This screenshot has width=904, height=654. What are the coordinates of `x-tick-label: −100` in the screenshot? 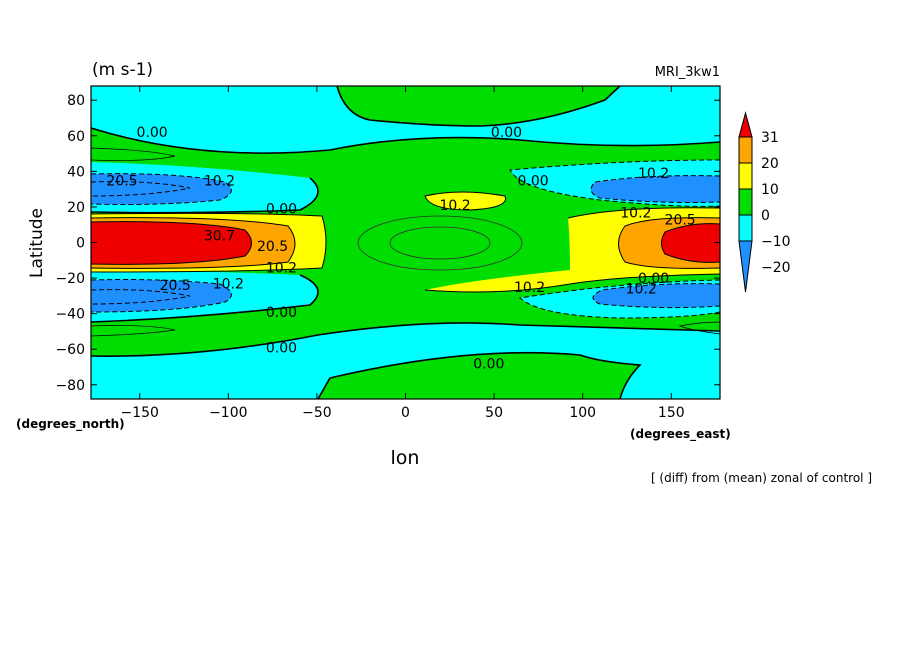 It's located at (228, 413).